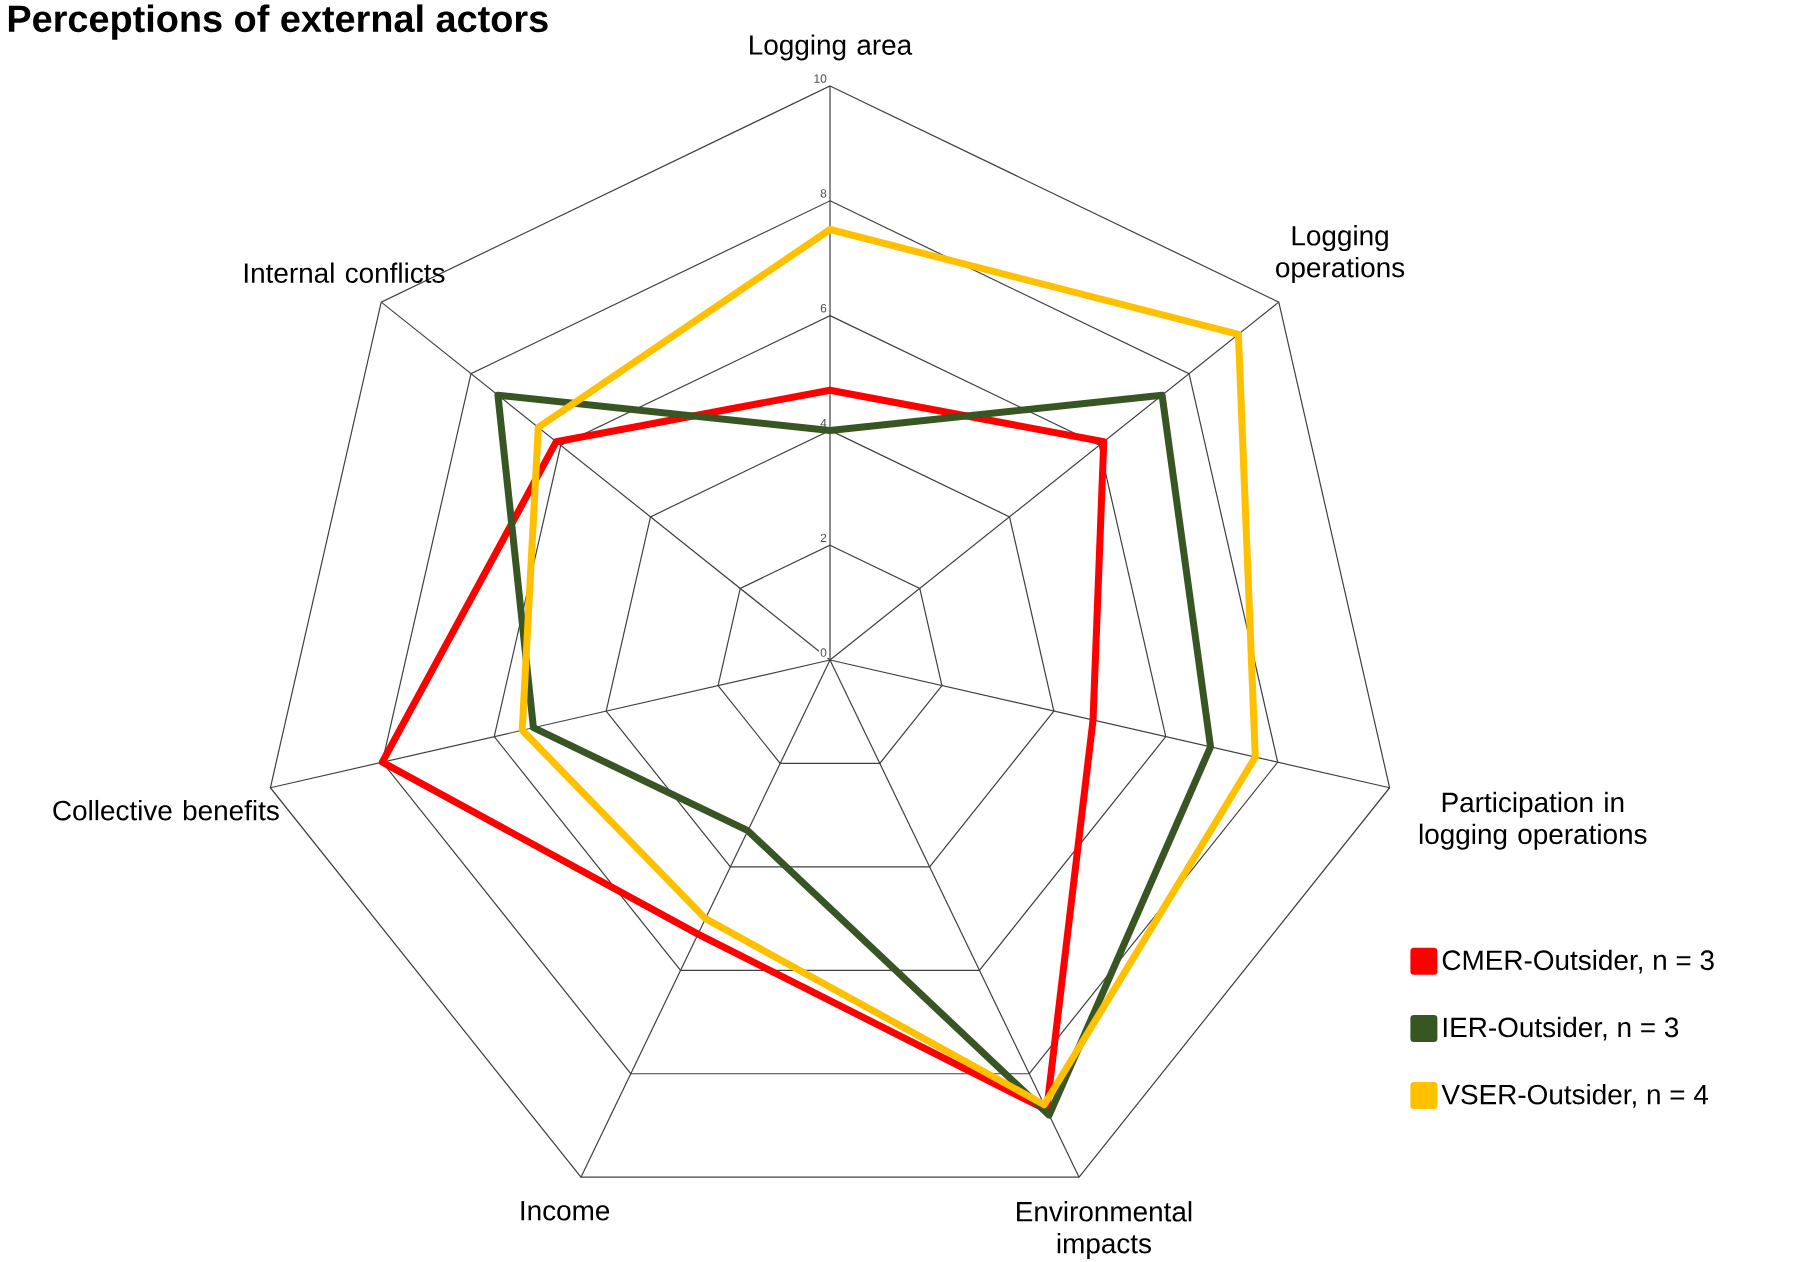 The image size is (1812, 1262). I want to click on legend-label: VSER-Outsider, n = 4, so click(1574, 1095).